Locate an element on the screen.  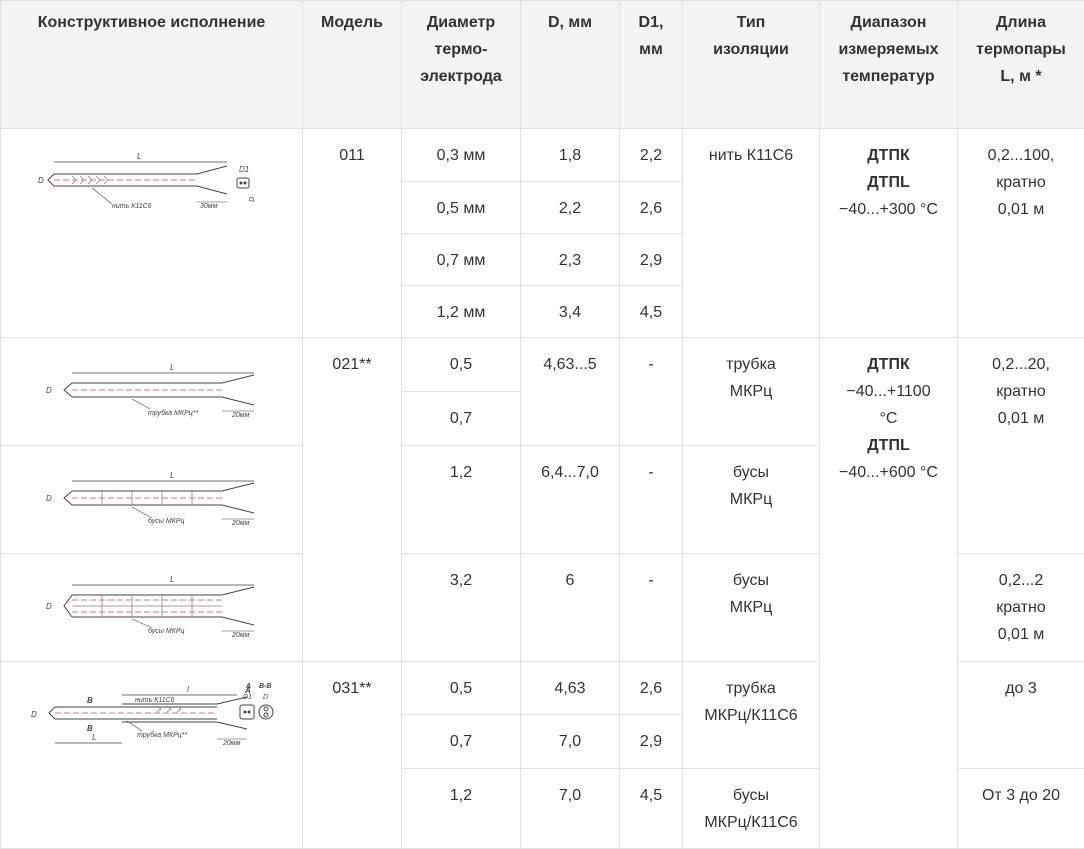
d-011-2: 2,2 is located at coordinates (570, 208).